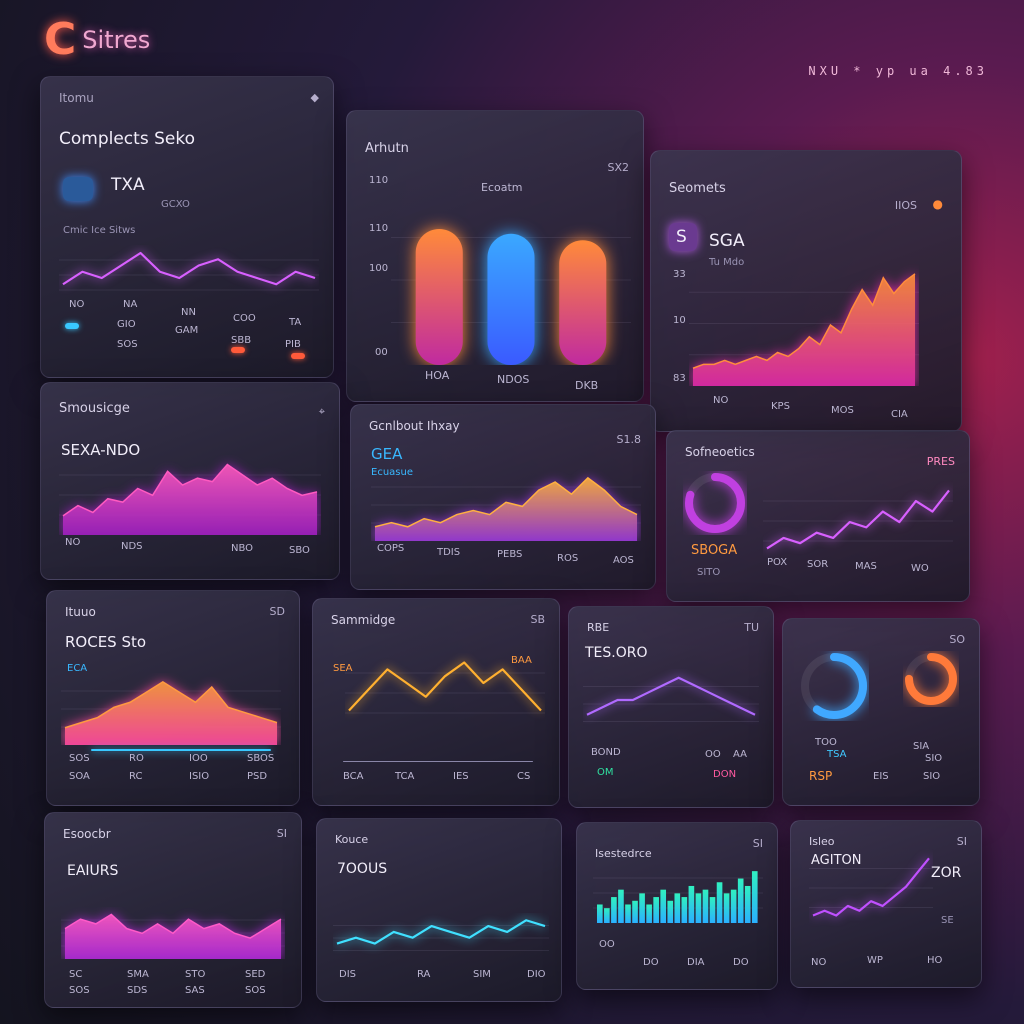  I want to click on chart-label: NN, so click(188, 312).